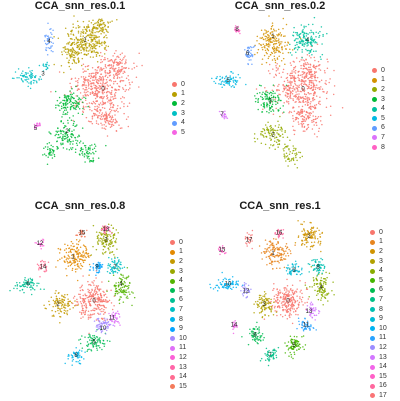 The width and height of the screenshot is (400, 401). Describe the element at coordinates (273, 37) in the screenshot. I see `cluster-label-1: 1` at that location.